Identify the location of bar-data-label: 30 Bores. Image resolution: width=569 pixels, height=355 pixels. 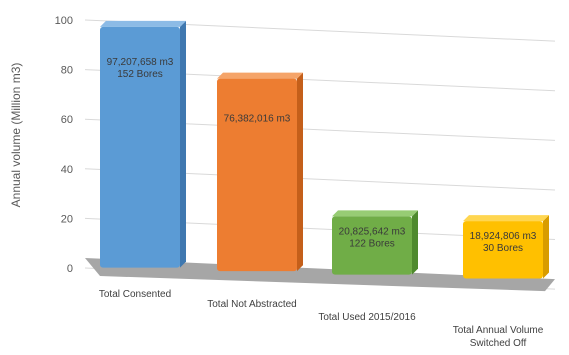
(503, 248).